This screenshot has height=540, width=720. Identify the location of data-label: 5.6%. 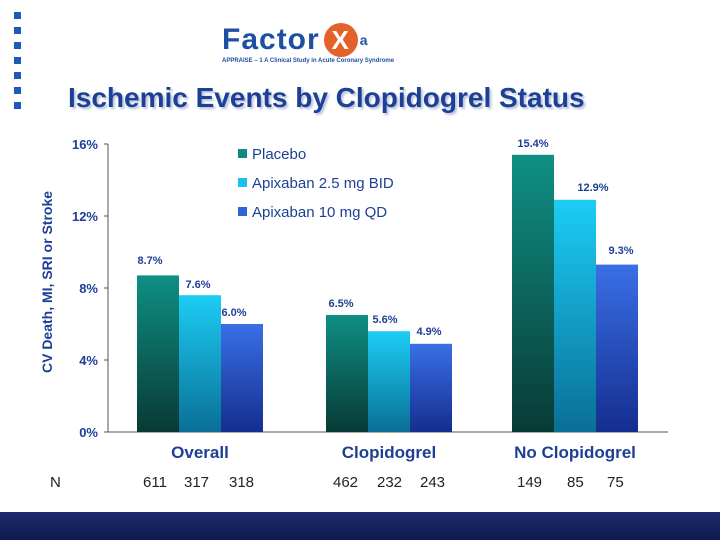
(384, 320).